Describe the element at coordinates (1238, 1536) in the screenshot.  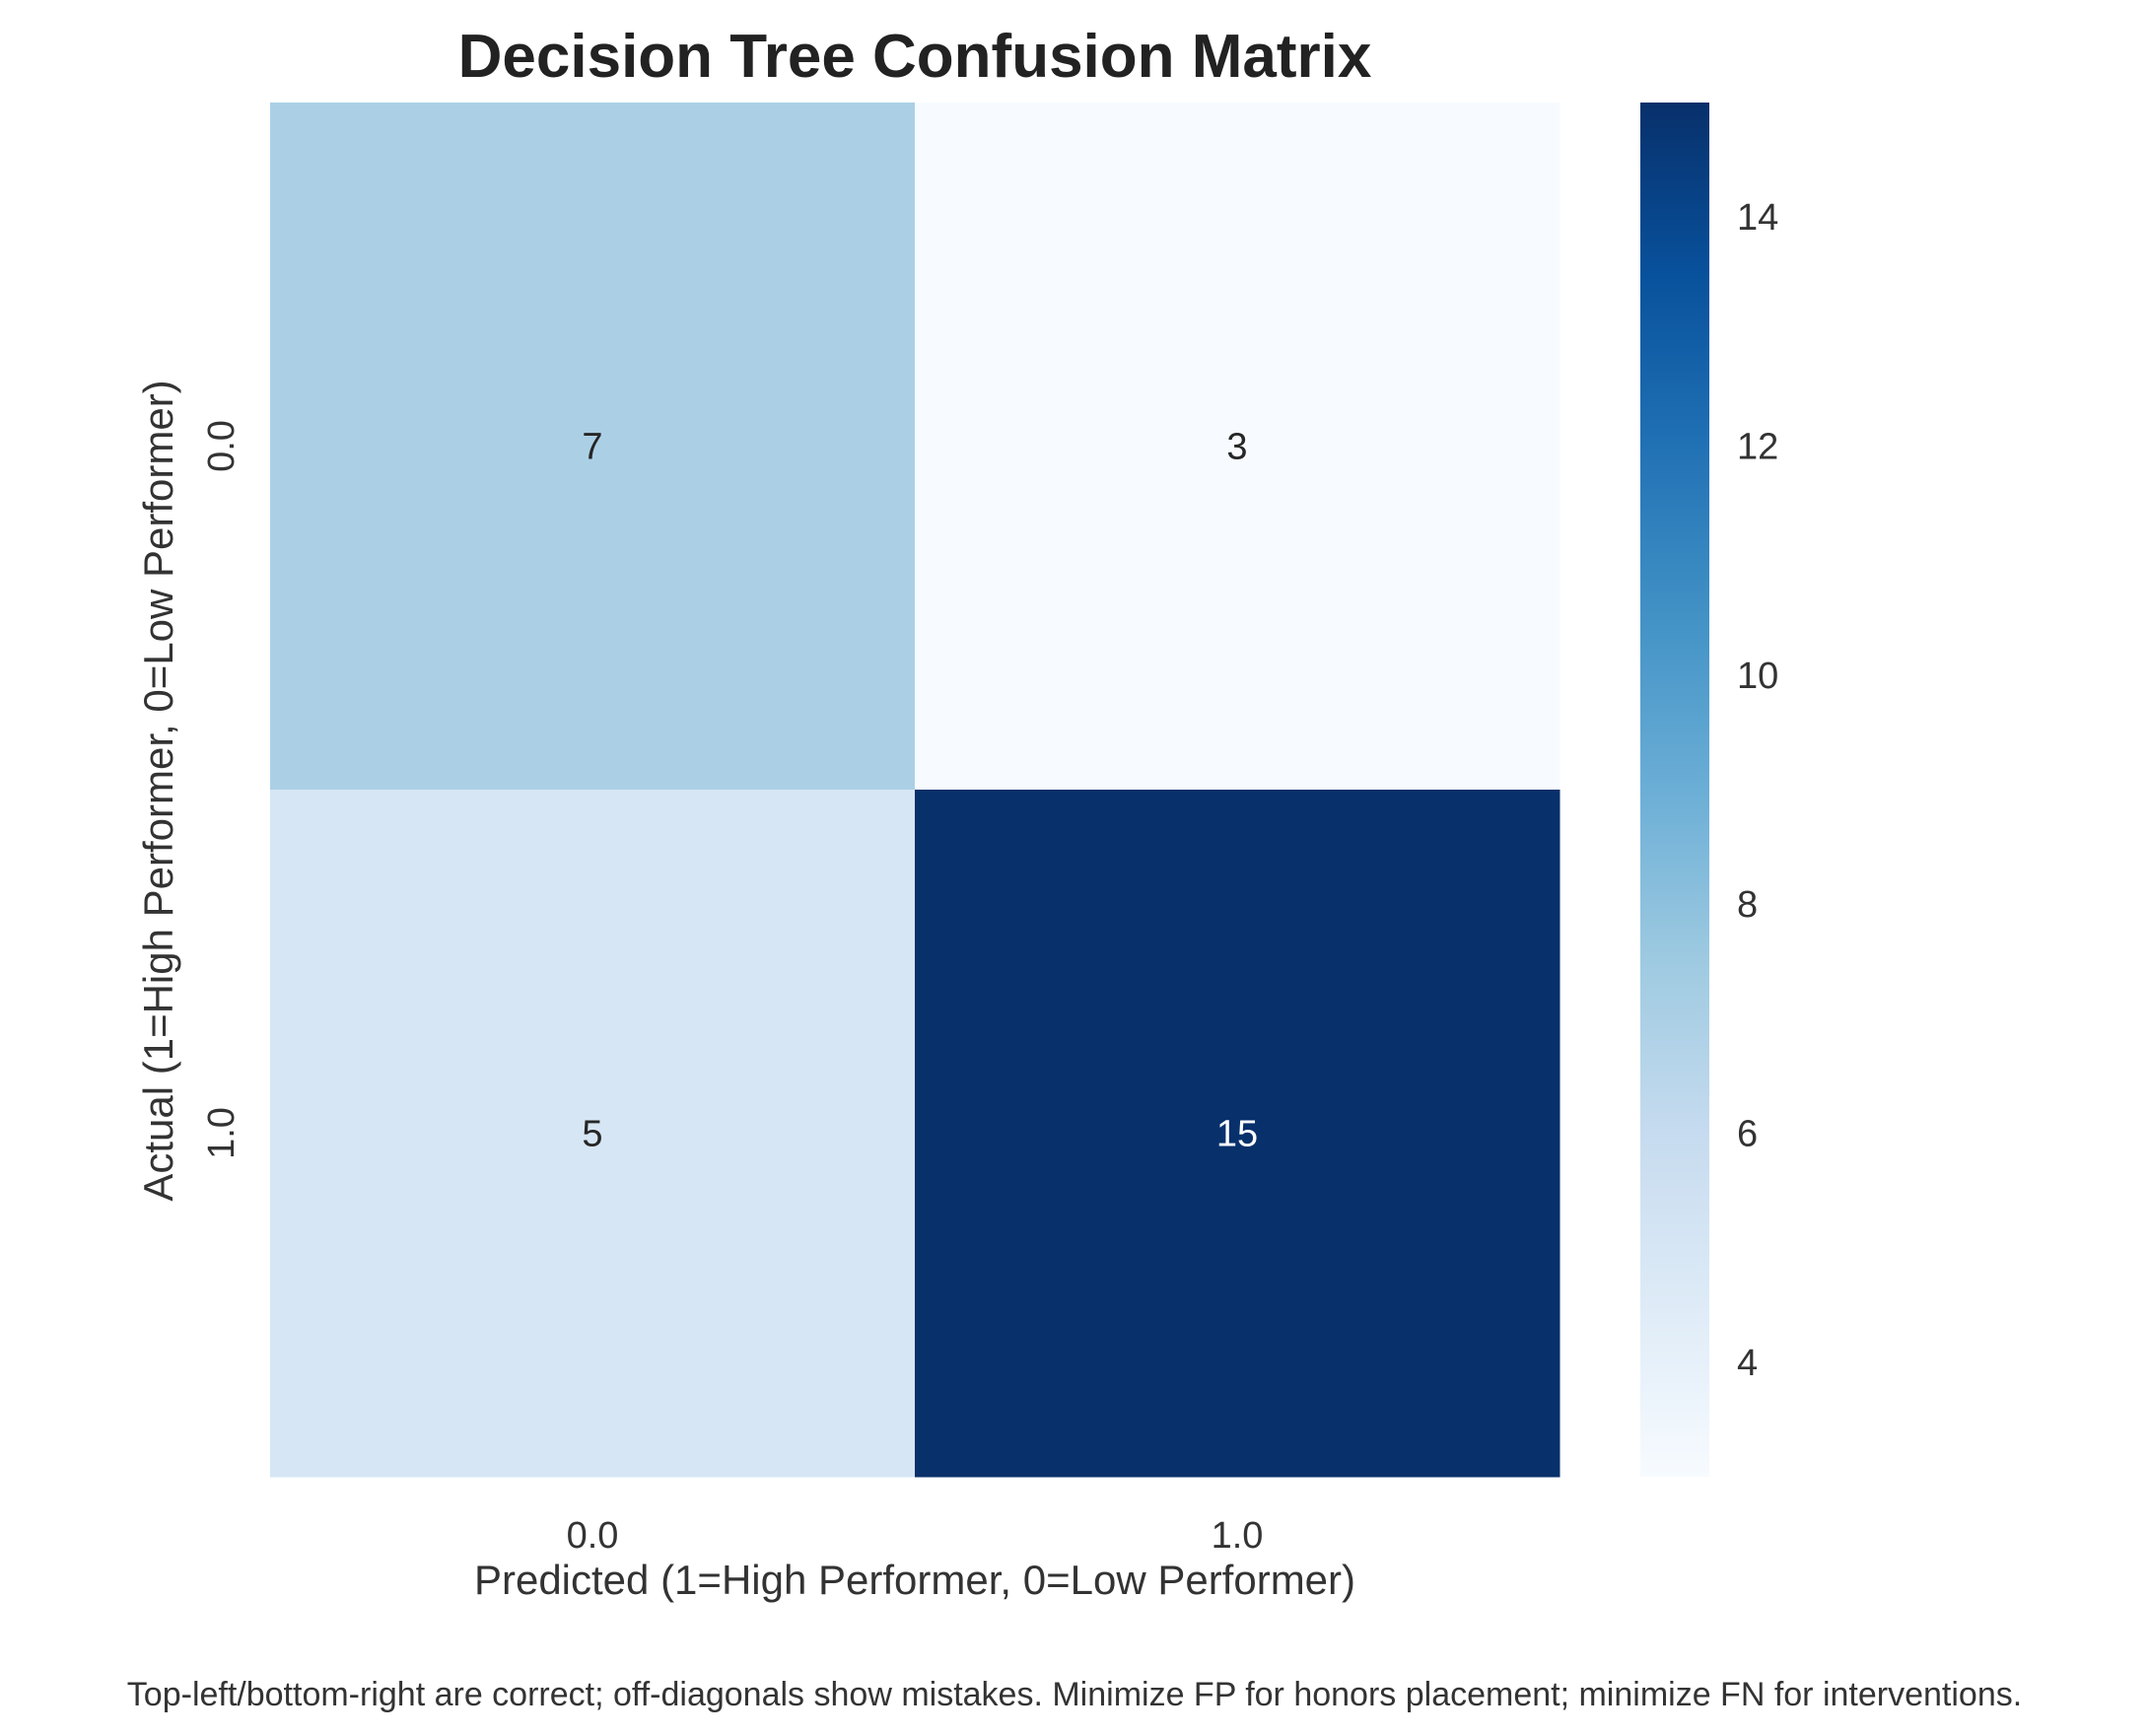
I see `x-tick-label: 1.0` at that location.